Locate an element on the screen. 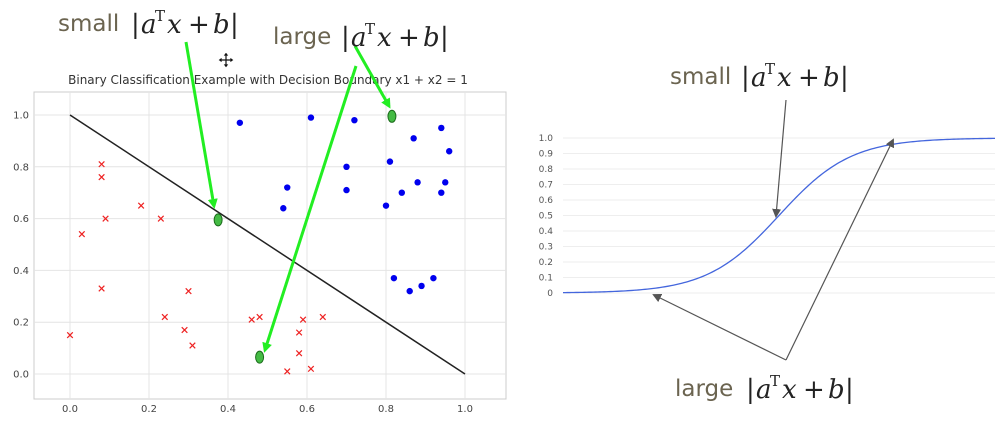  x-tick-label: 0.6 is located at coordinates (307, 409).